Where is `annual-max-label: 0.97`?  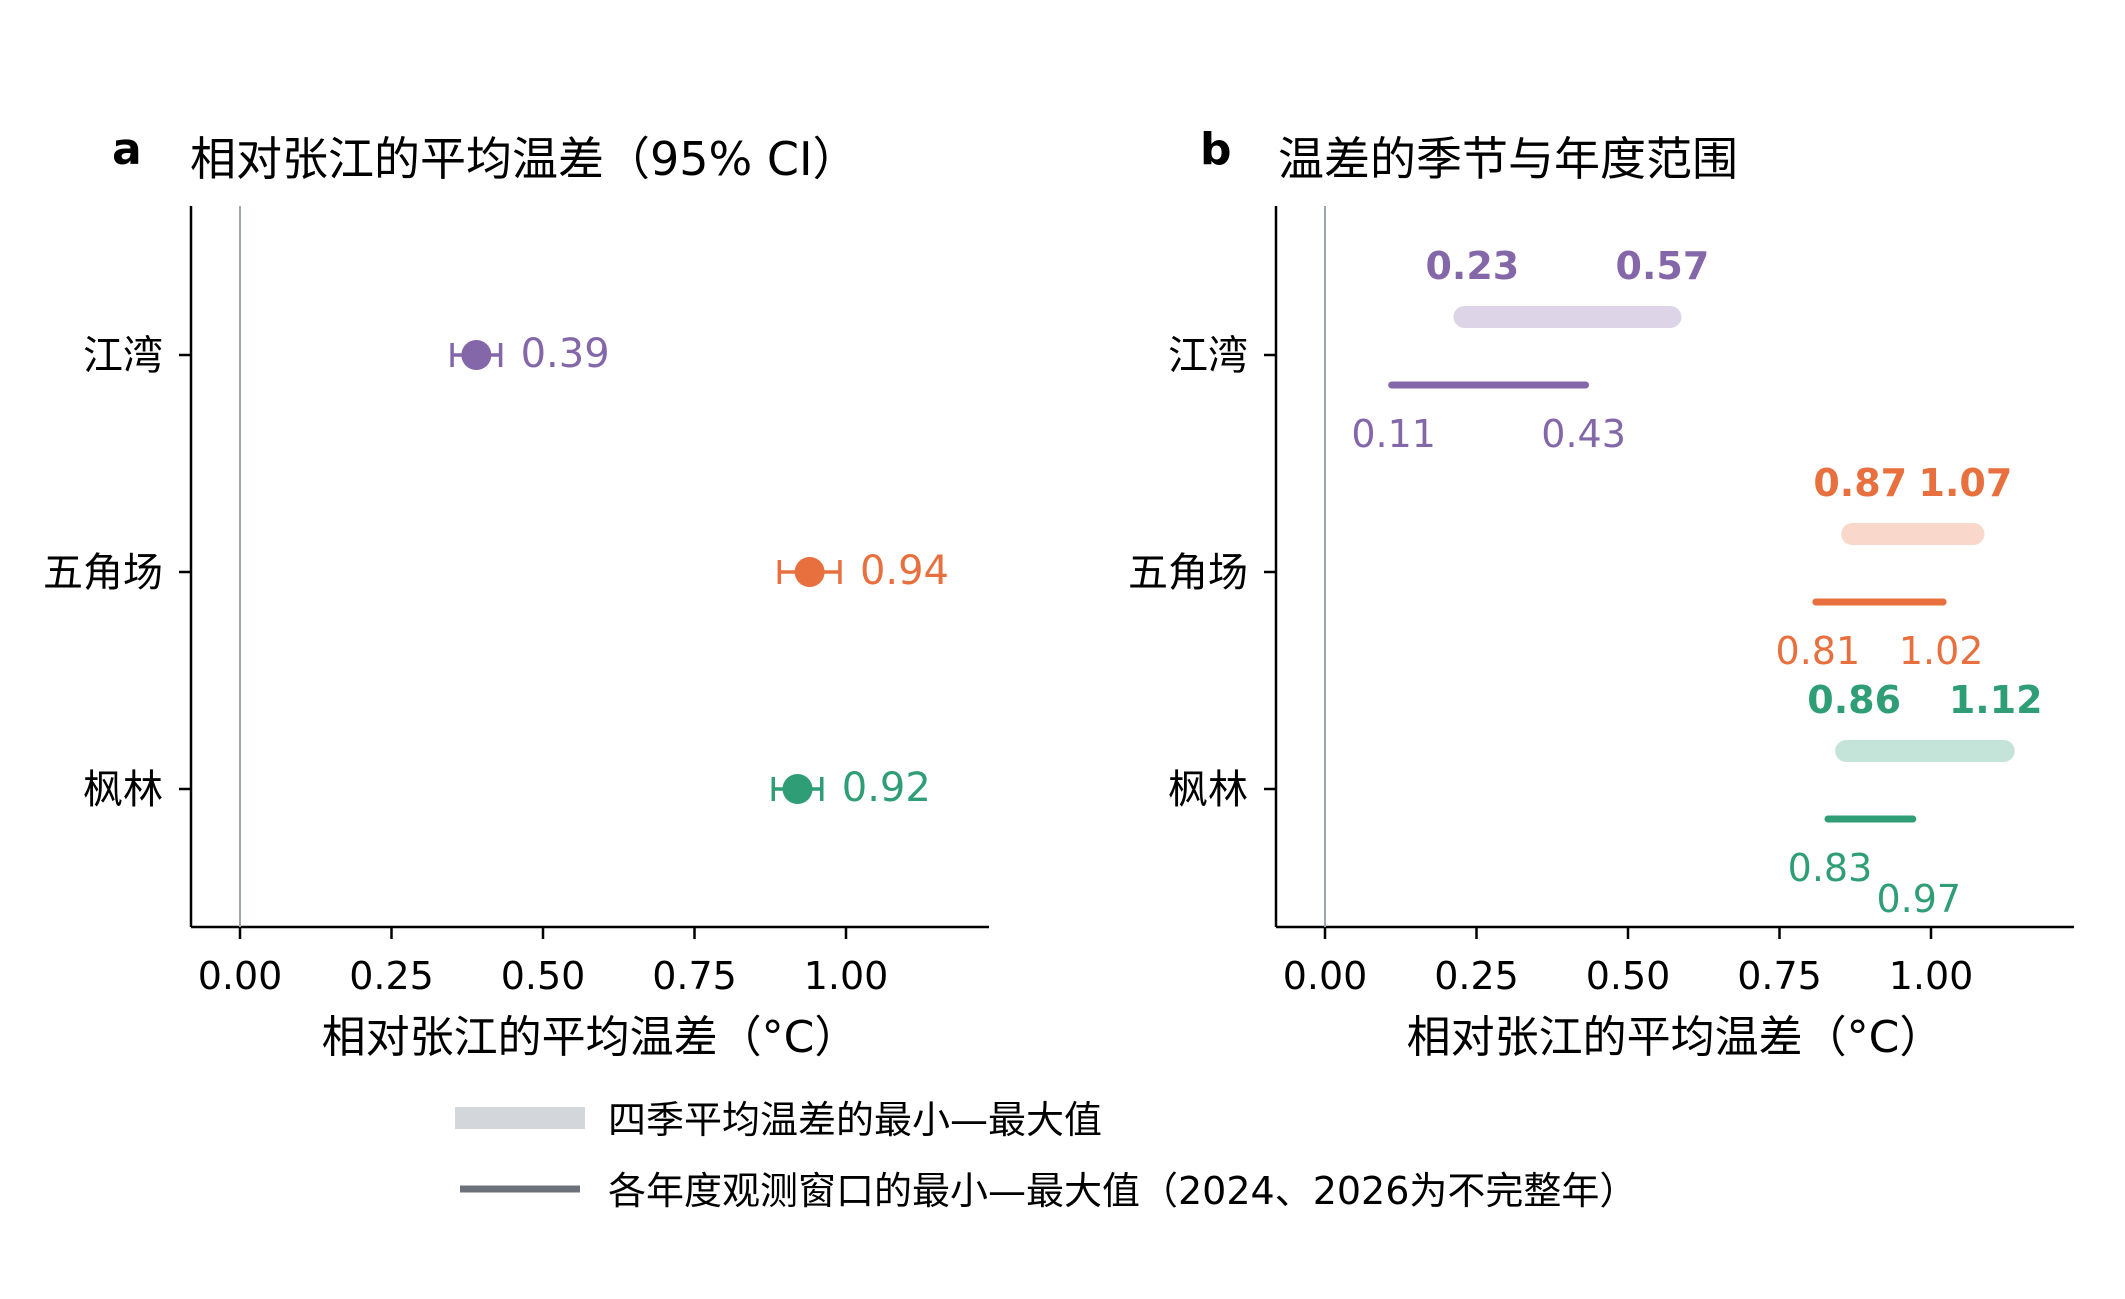 annual-max-label: 0.97 is located at coordinates (1919, 899).